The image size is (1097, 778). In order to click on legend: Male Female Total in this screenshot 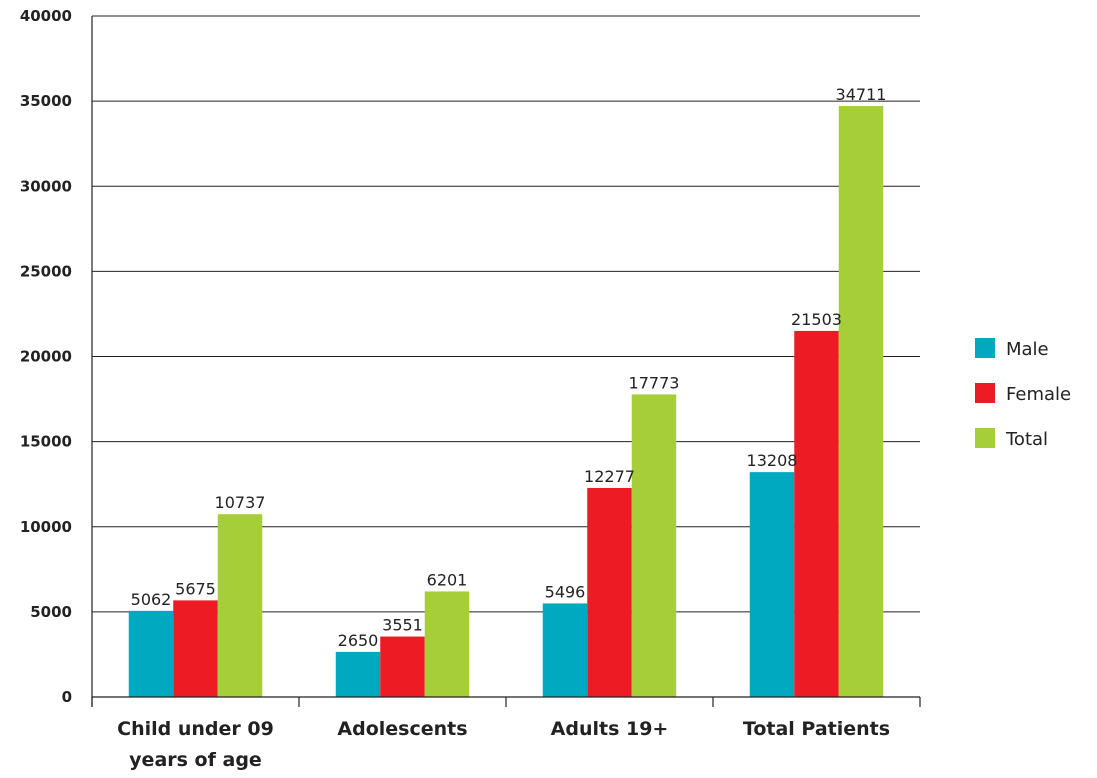, I will do `click(1023, 394)`.